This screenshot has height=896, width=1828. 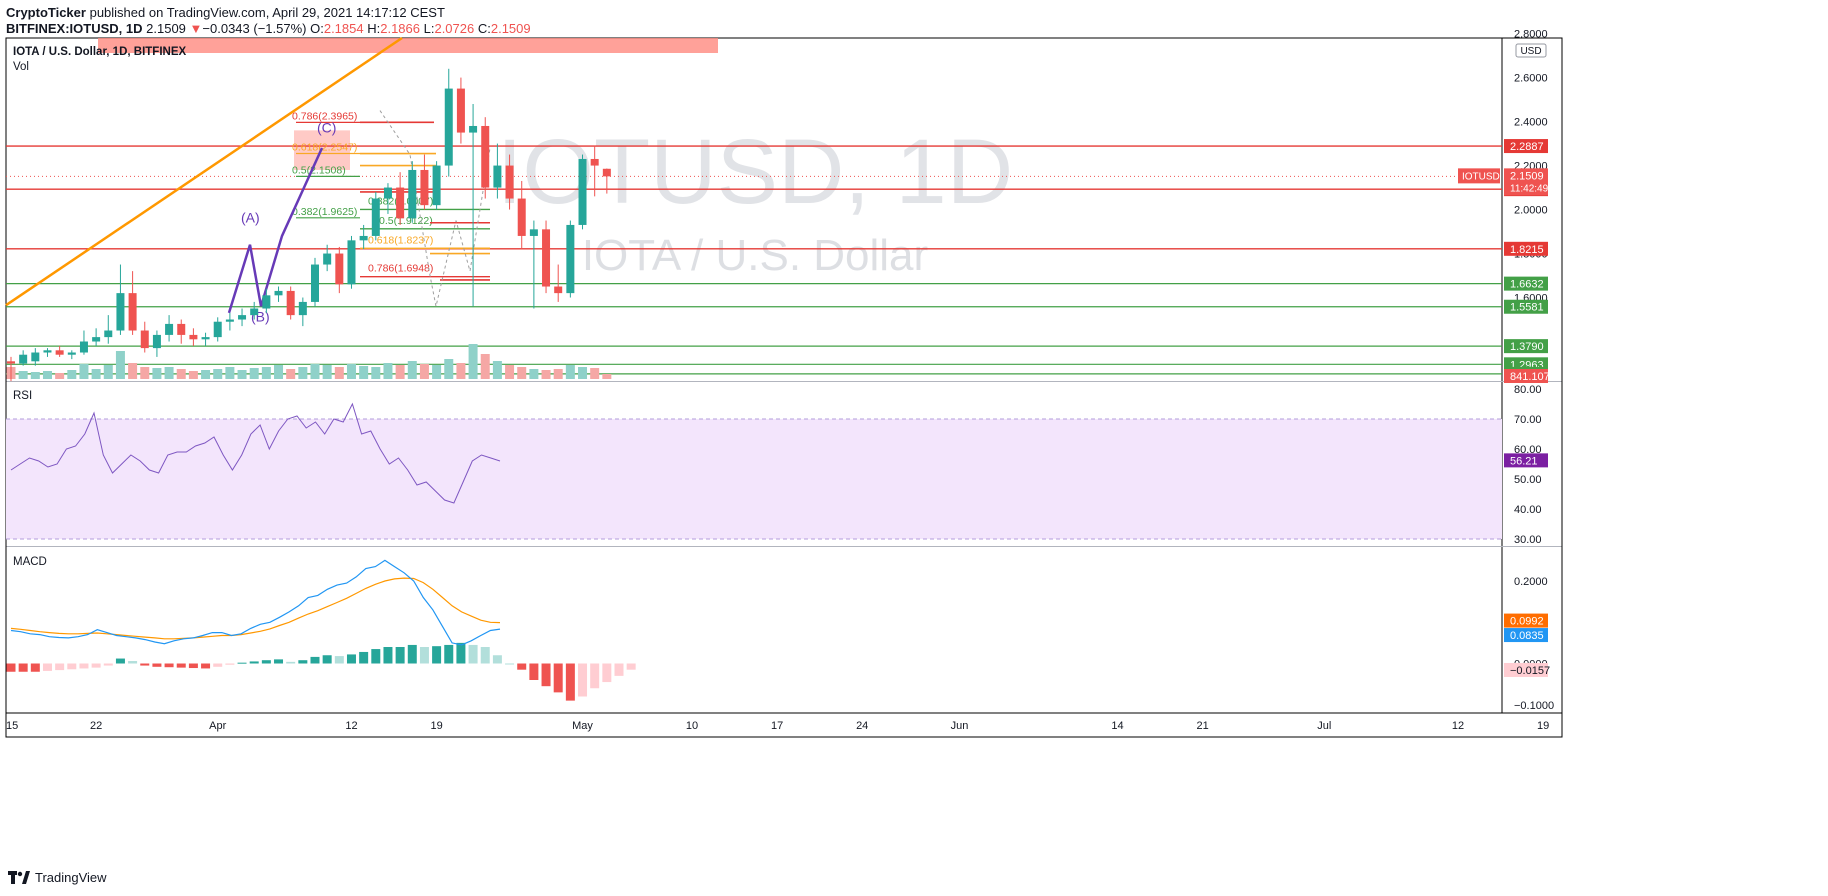 What do you see at coordinates (1531, 211) in the screenshot?
I see `price-tick-label: 2.0000` at bounding box center [1531, 211].